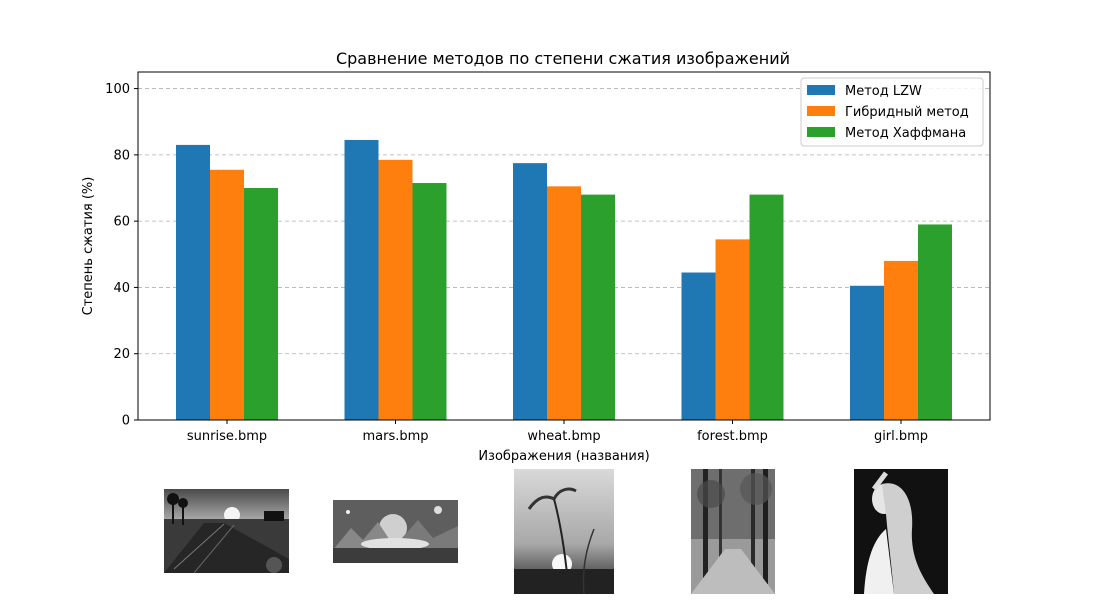 This screenshot has height=600, width=1100. I want to click on y-axis-ticks: 0 20 40 60 80 100, so click(121, 255).